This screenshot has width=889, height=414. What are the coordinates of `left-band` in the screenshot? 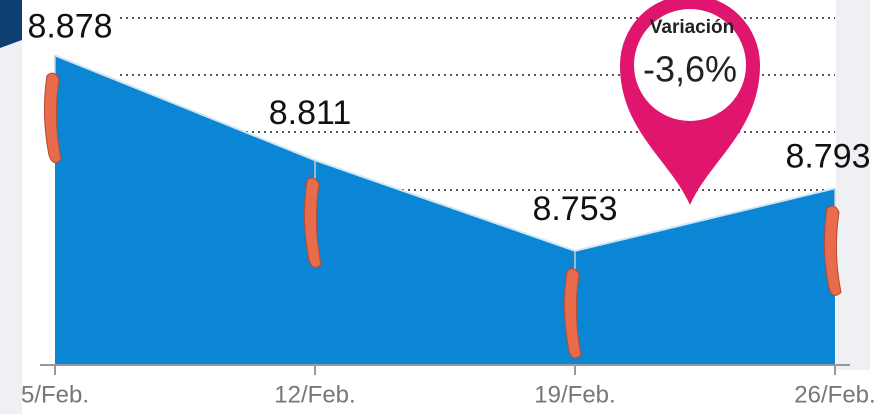 It's located at (11, 207).